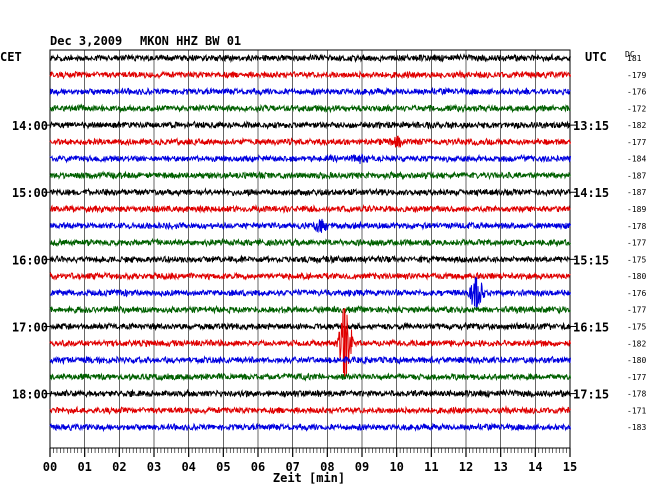  Describe the element at coordinates (30, 260) in the screenshot. I see `left-time-label: 16:00` at that location.